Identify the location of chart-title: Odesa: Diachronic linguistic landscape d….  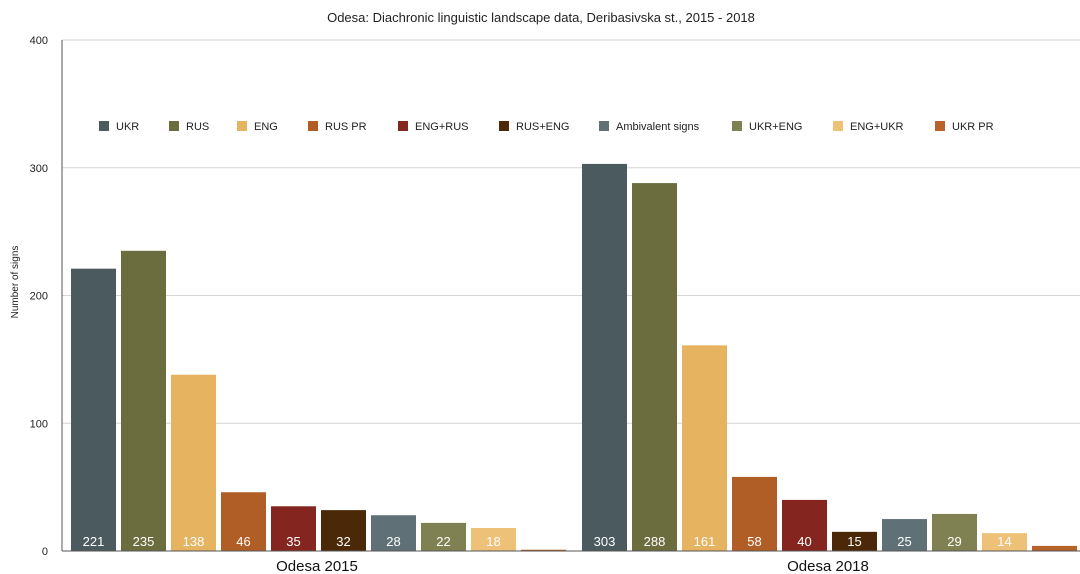
(541, 17).